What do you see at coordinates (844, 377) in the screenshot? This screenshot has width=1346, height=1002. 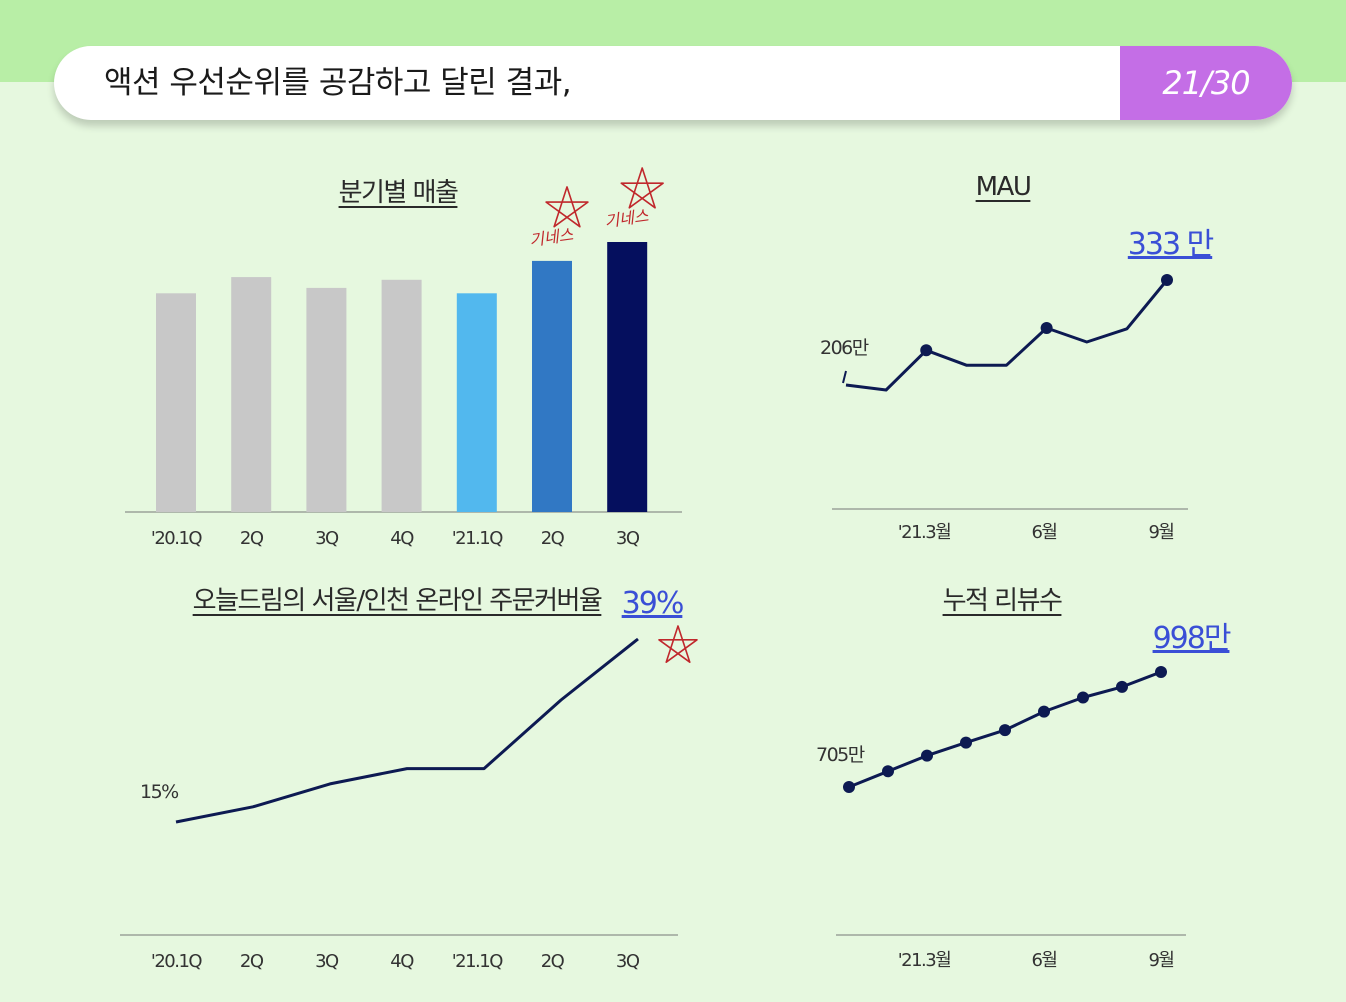 I see `mau-start-tick` at bounding box center [844, 377].